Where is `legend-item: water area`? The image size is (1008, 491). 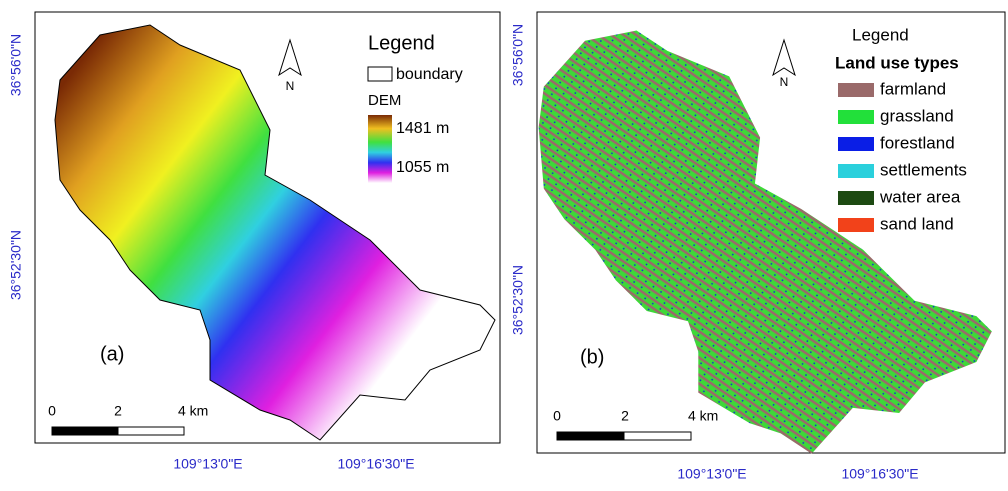 legend-item: water area is located at coordinates (920, 196).